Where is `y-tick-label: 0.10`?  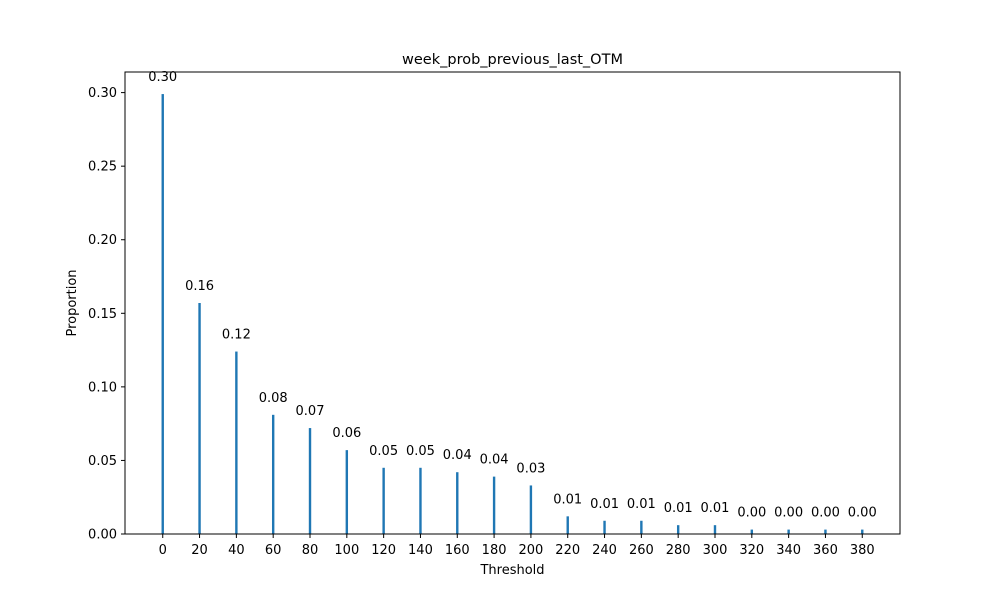 y-tick-label: 0.10 is located at coordinates (102, 387).